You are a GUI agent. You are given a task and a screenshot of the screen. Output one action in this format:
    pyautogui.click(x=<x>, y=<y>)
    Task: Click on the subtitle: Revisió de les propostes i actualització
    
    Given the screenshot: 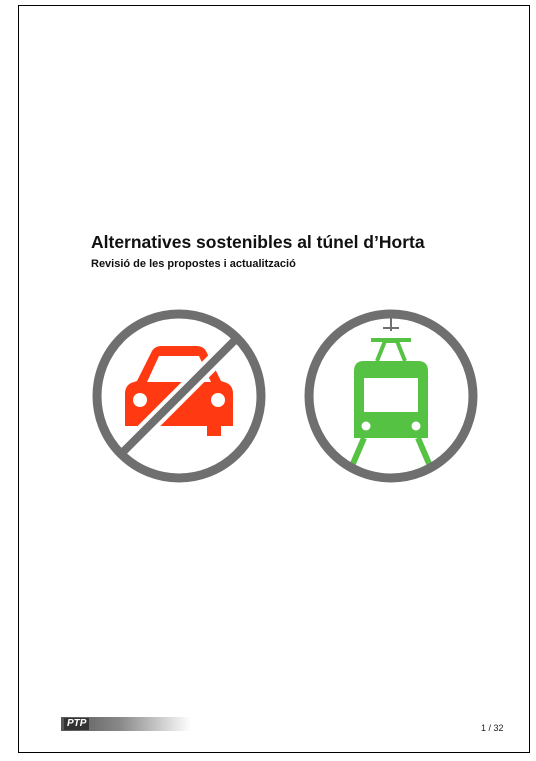 What is the action you would take?
    pyautogui.click(x=193, y=264)
    